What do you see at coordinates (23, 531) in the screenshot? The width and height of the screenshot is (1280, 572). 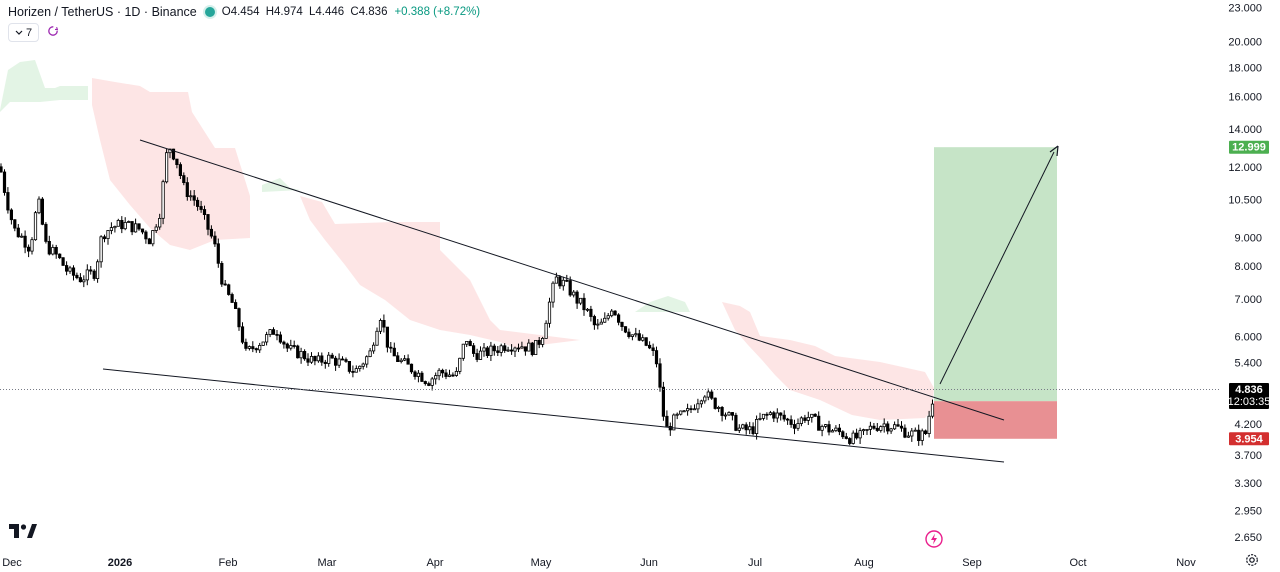 I see `tradingview-logo-icon` at bounding box center [23, 531].